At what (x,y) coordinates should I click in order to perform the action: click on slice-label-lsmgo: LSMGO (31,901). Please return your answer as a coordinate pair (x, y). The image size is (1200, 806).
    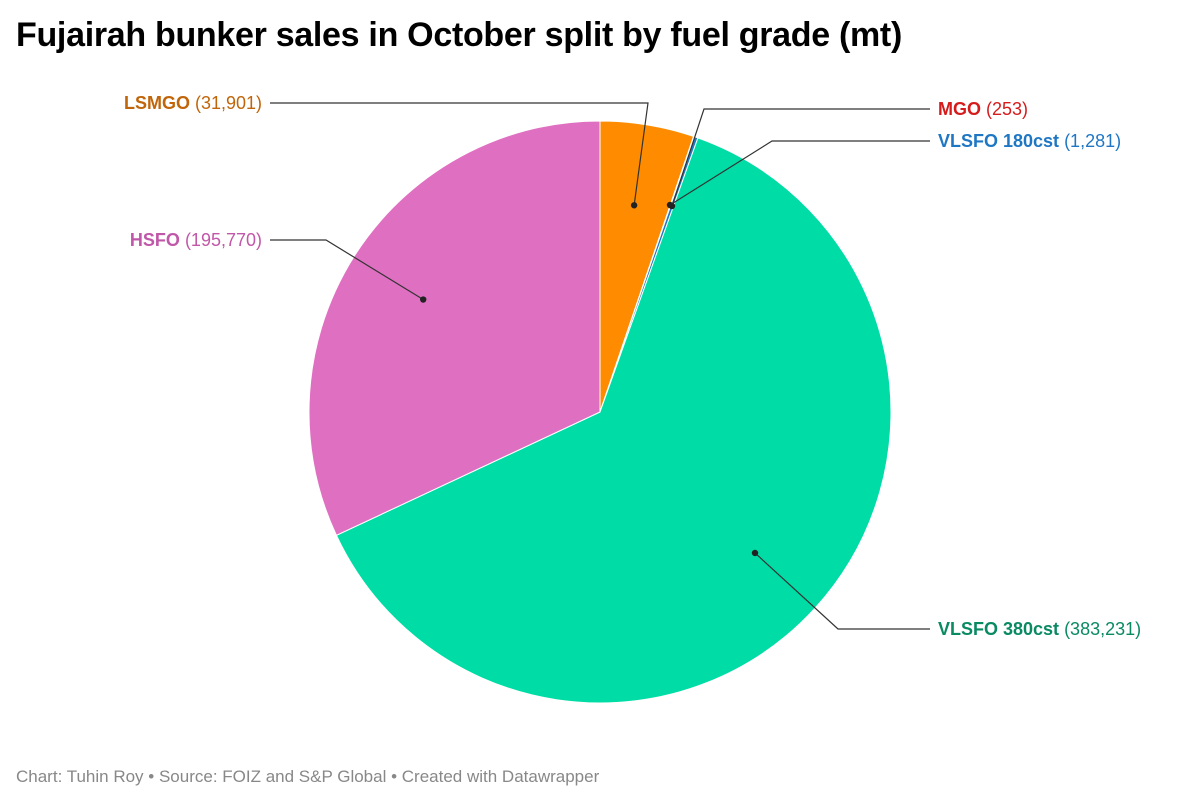
    Looking at the image, I should click on (193, 103).